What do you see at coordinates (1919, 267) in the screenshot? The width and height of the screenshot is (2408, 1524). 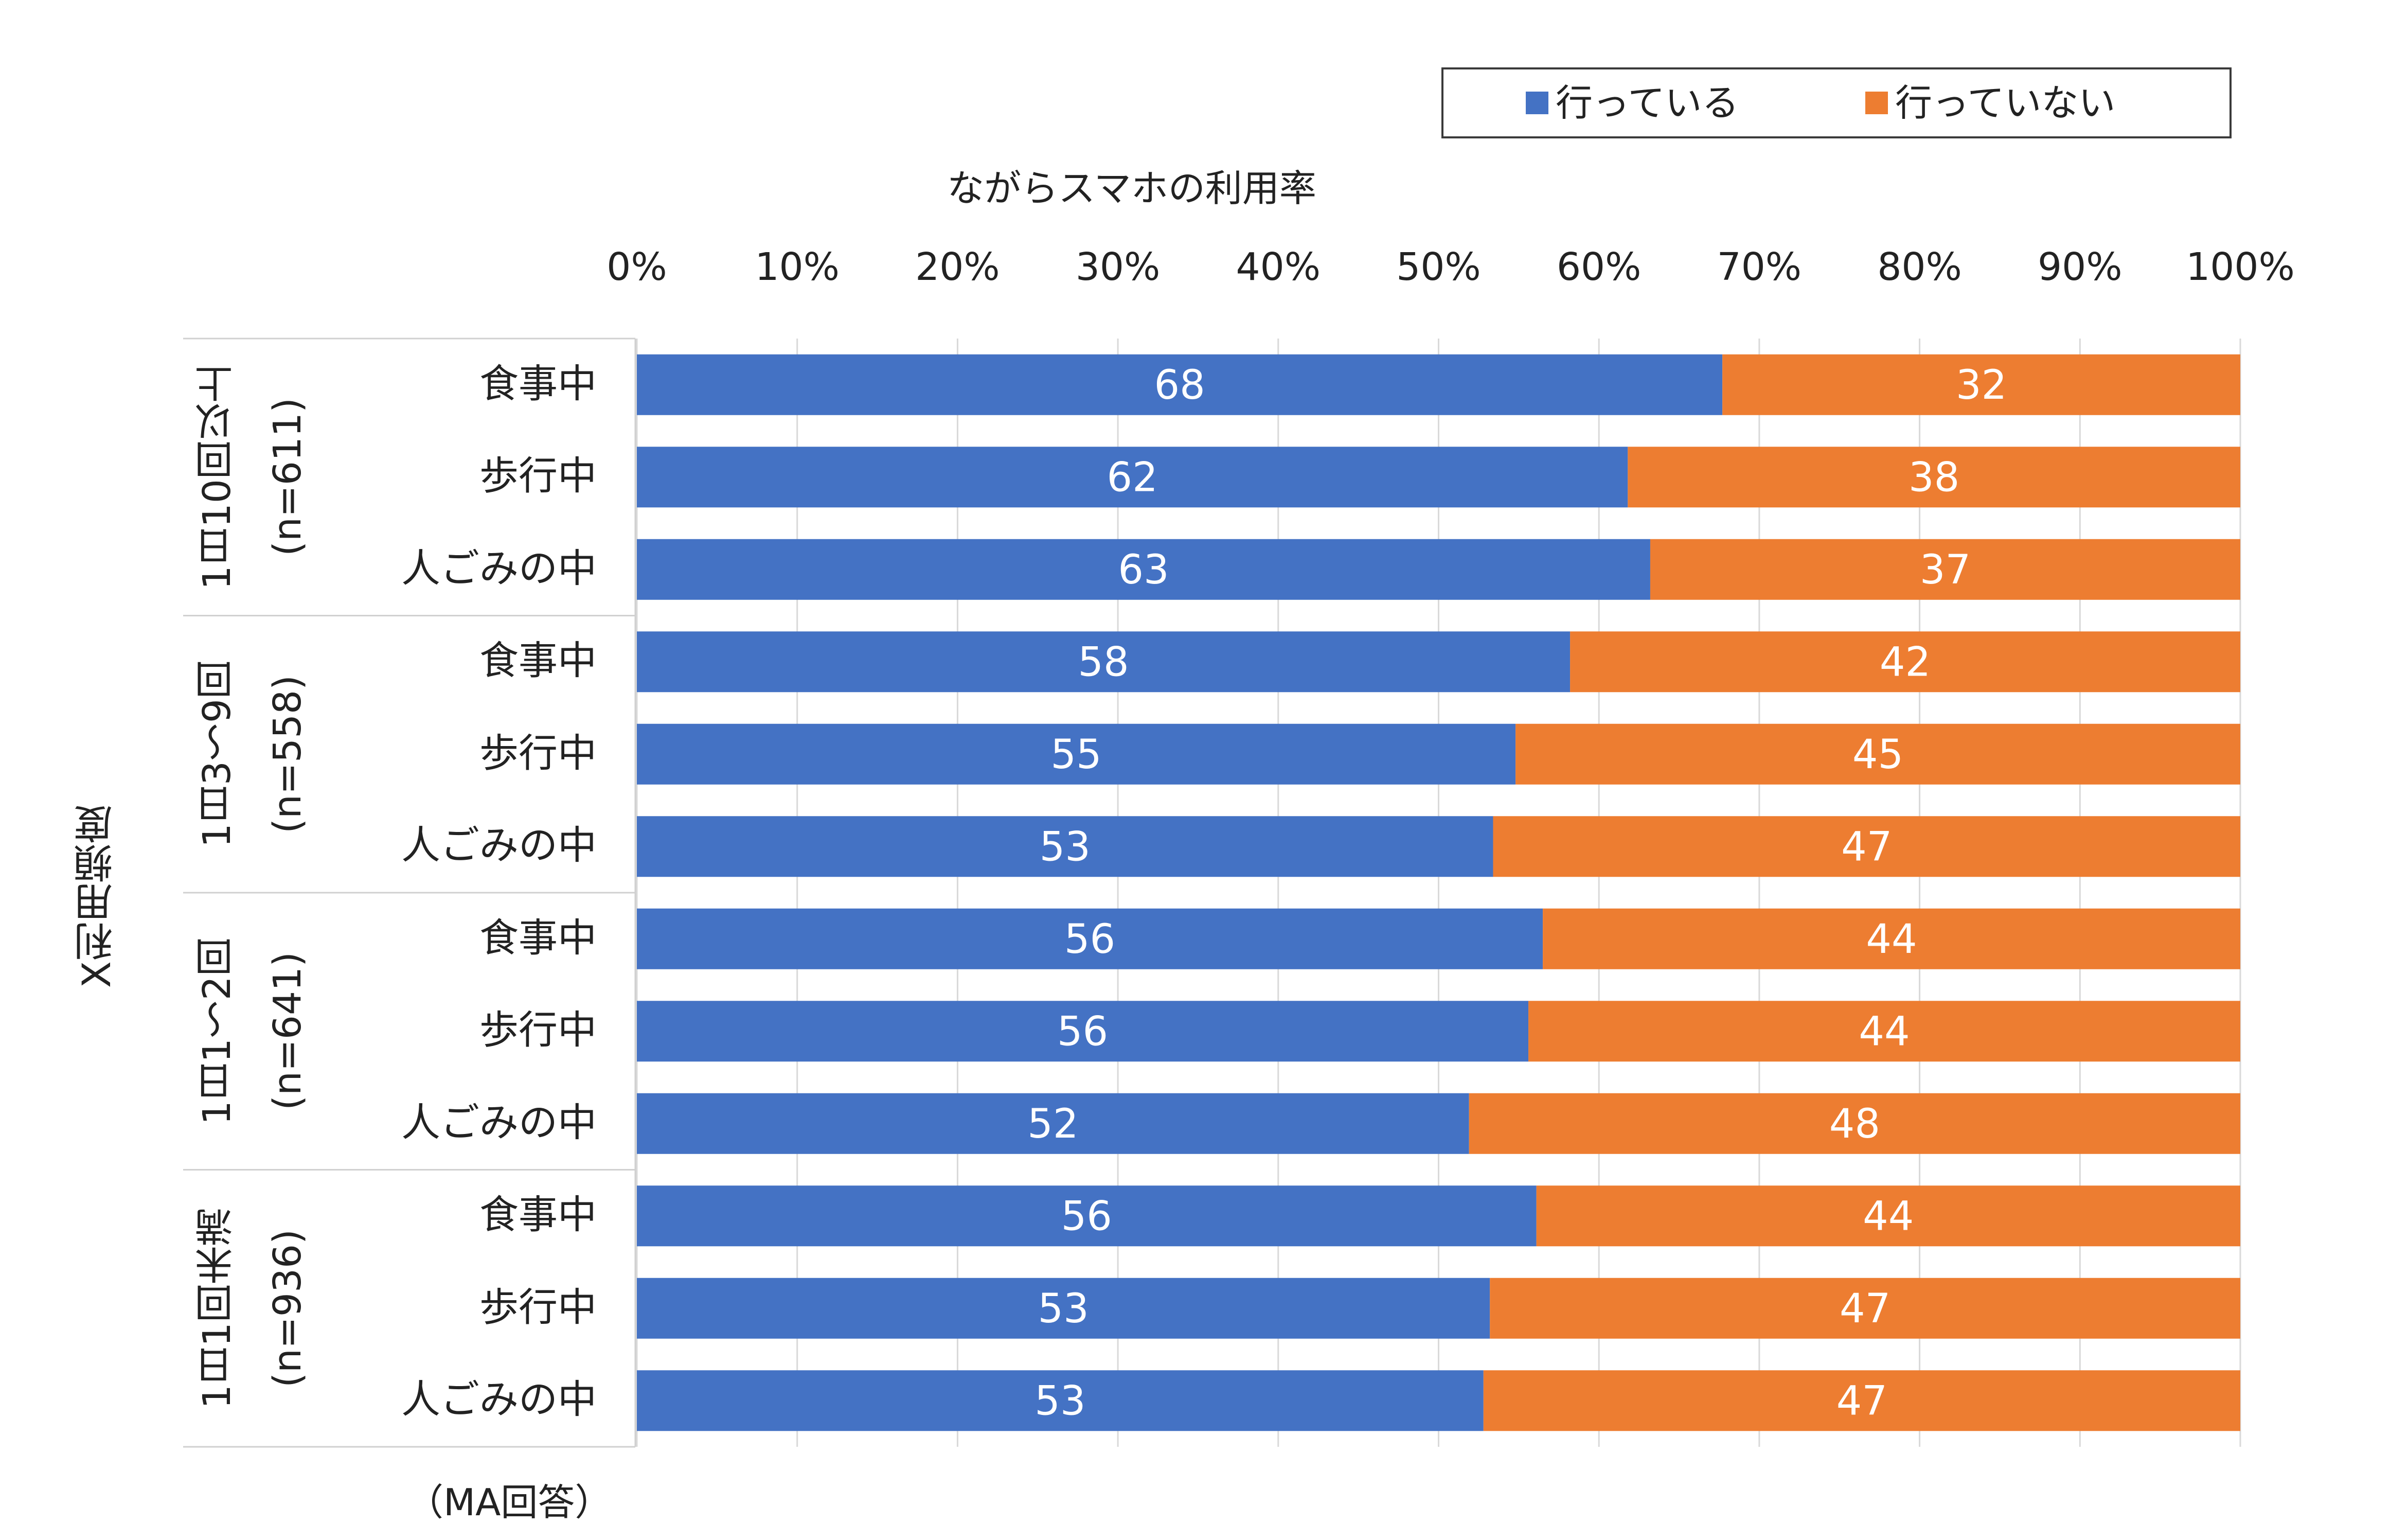 I see `x-tick-label: 80%` at bounding box center [1919, 267].